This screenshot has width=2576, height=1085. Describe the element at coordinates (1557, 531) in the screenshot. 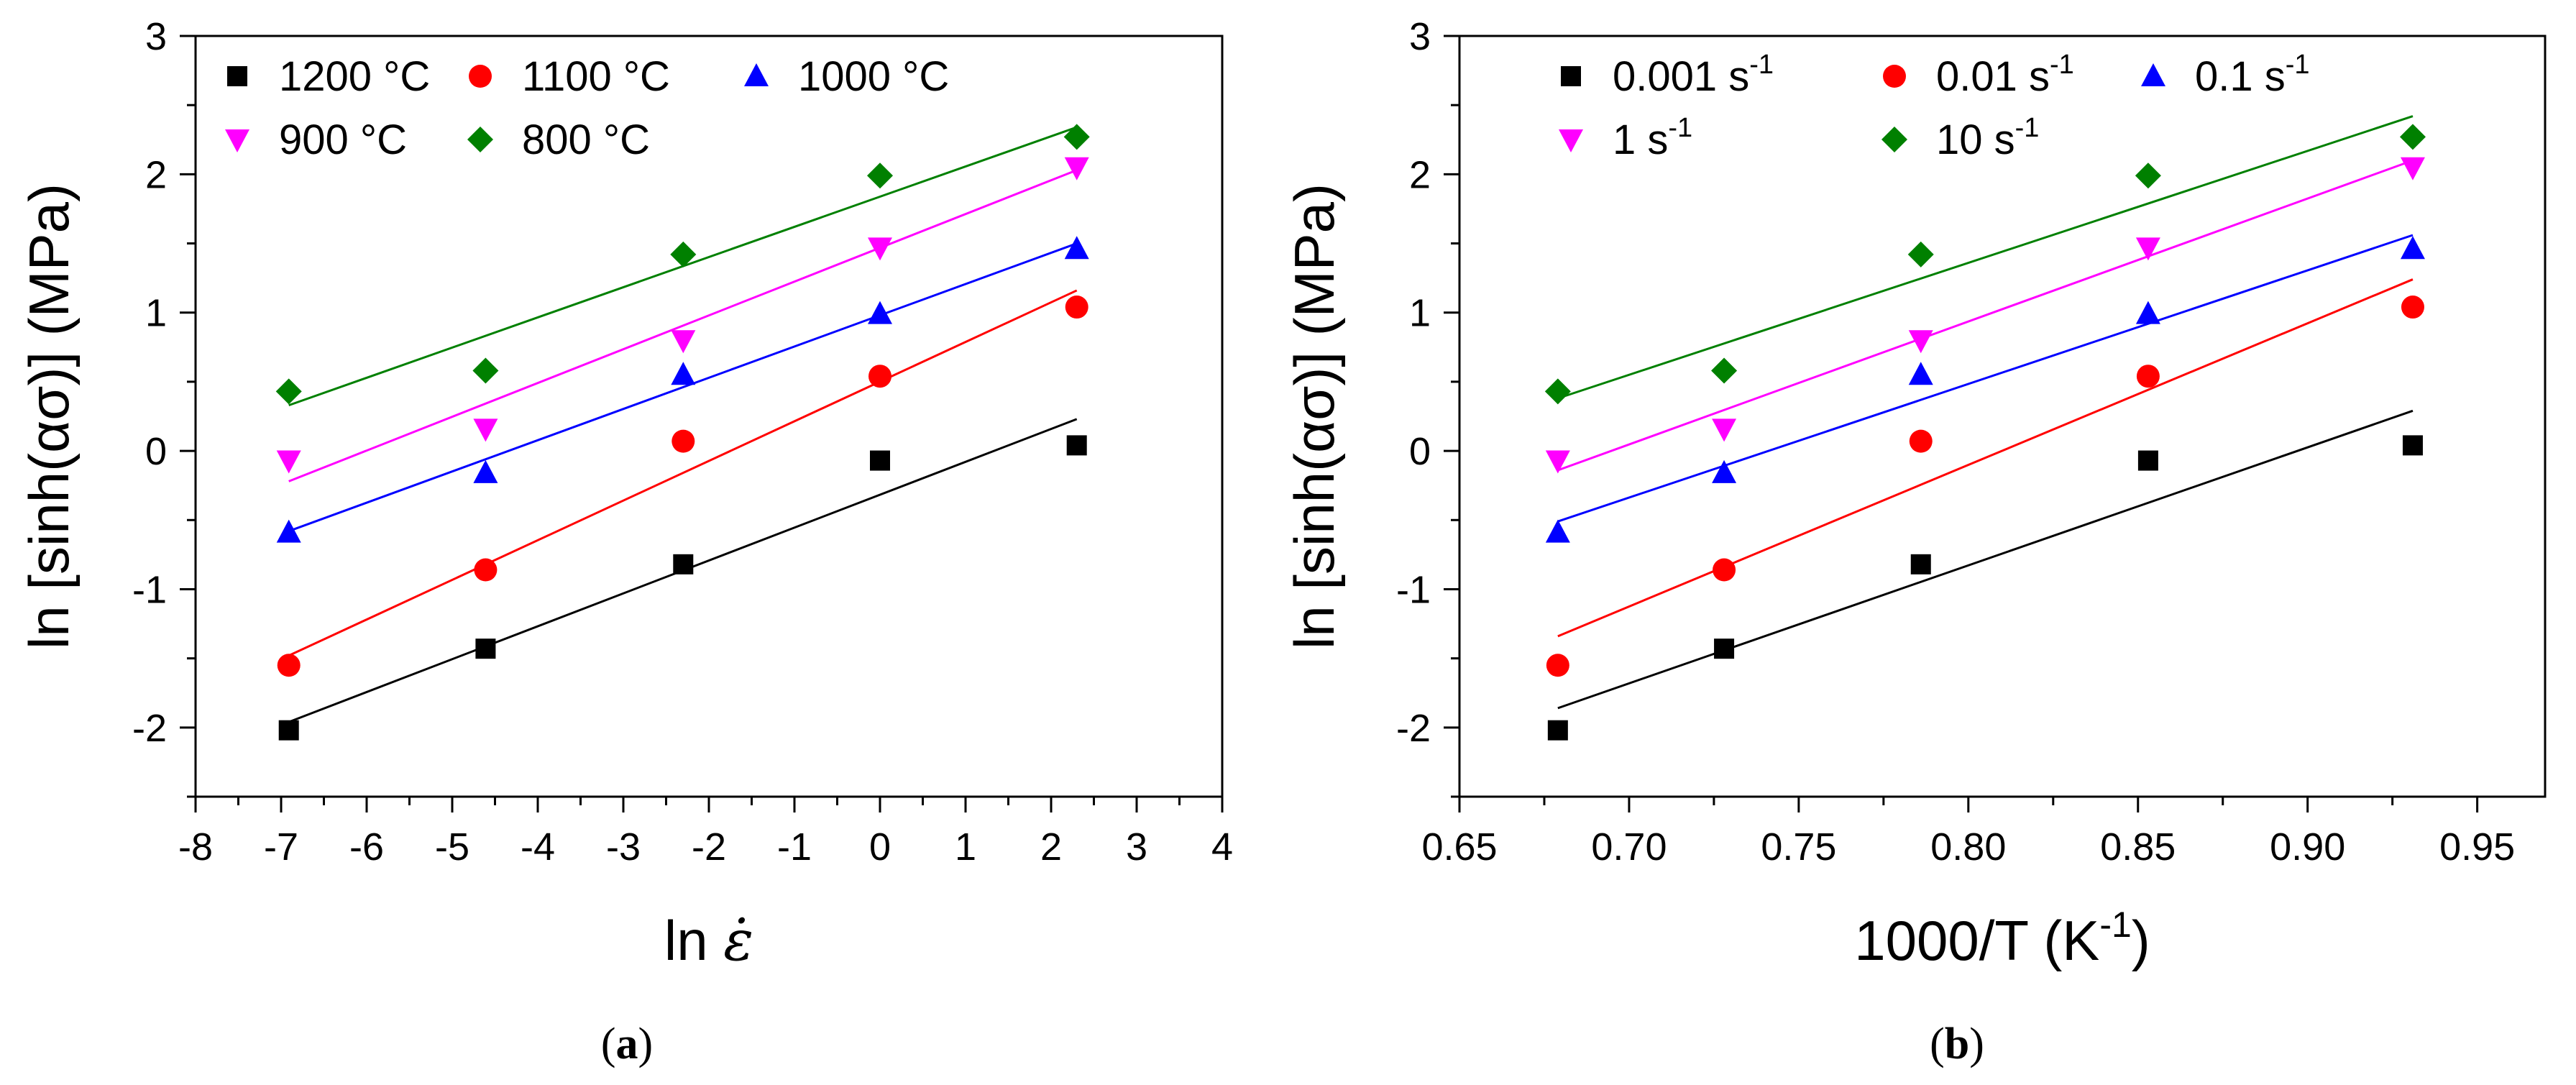

I see `panel-b-data-point-s2-p0` at that location.